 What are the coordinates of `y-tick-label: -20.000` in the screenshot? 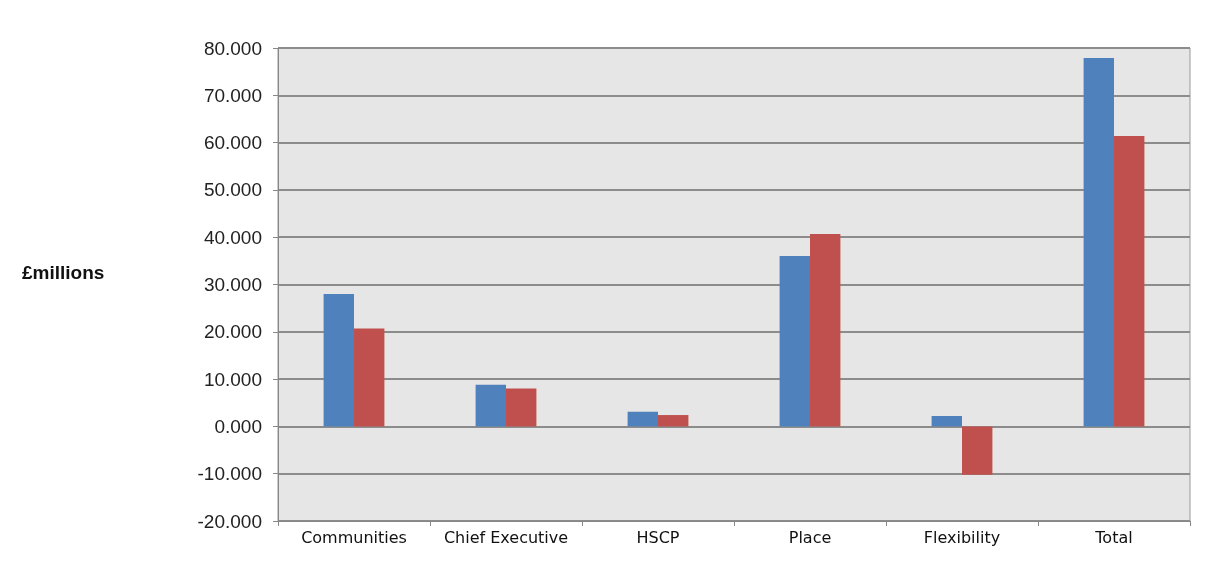 It's located at (229, 521).